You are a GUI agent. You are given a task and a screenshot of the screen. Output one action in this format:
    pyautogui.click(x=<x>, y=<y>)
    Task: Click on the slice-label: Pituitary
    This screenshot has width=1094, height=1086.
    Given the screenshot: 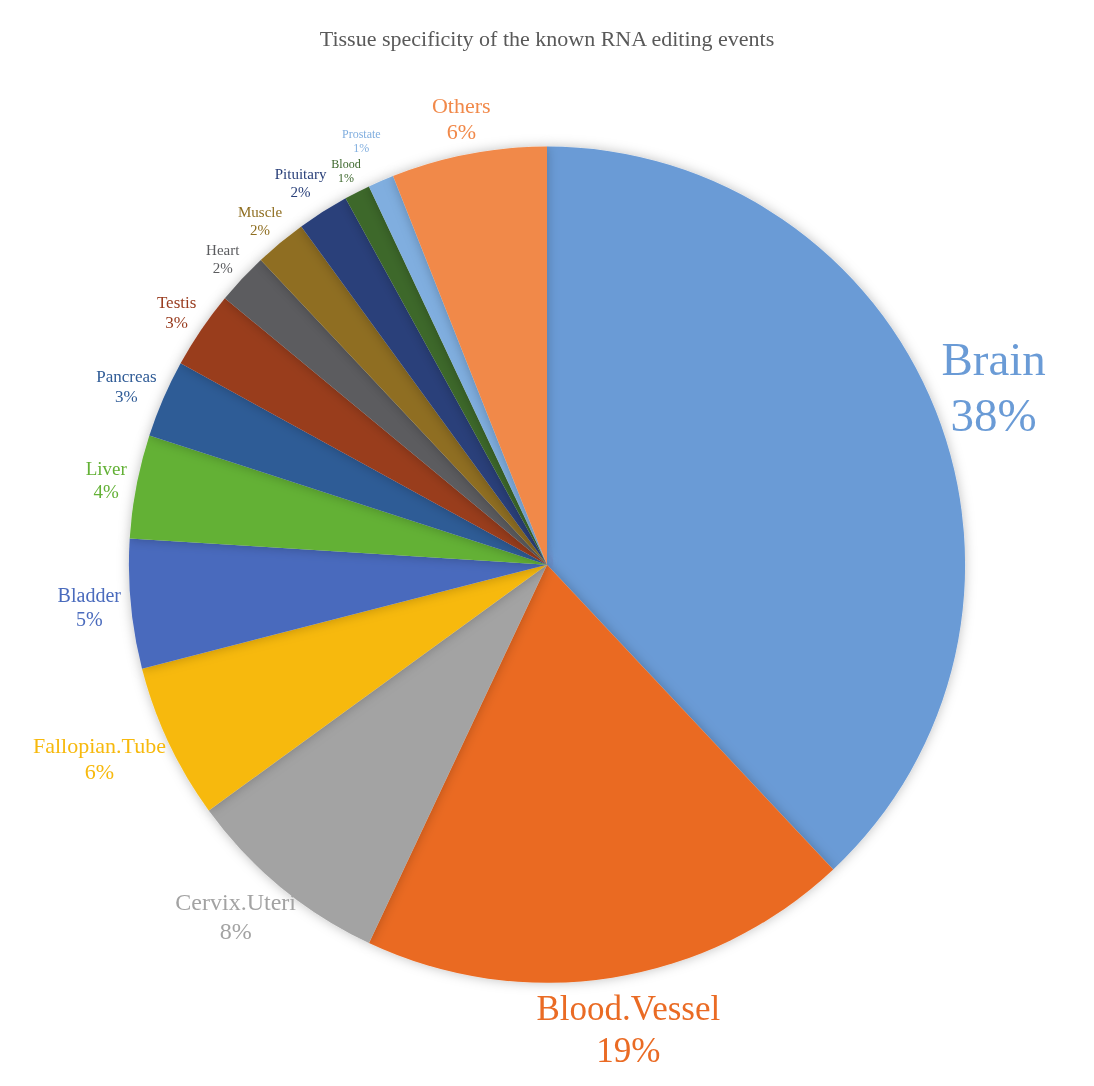 What is the action you would take?
    pyautogui.click(x=300, y=173)
    